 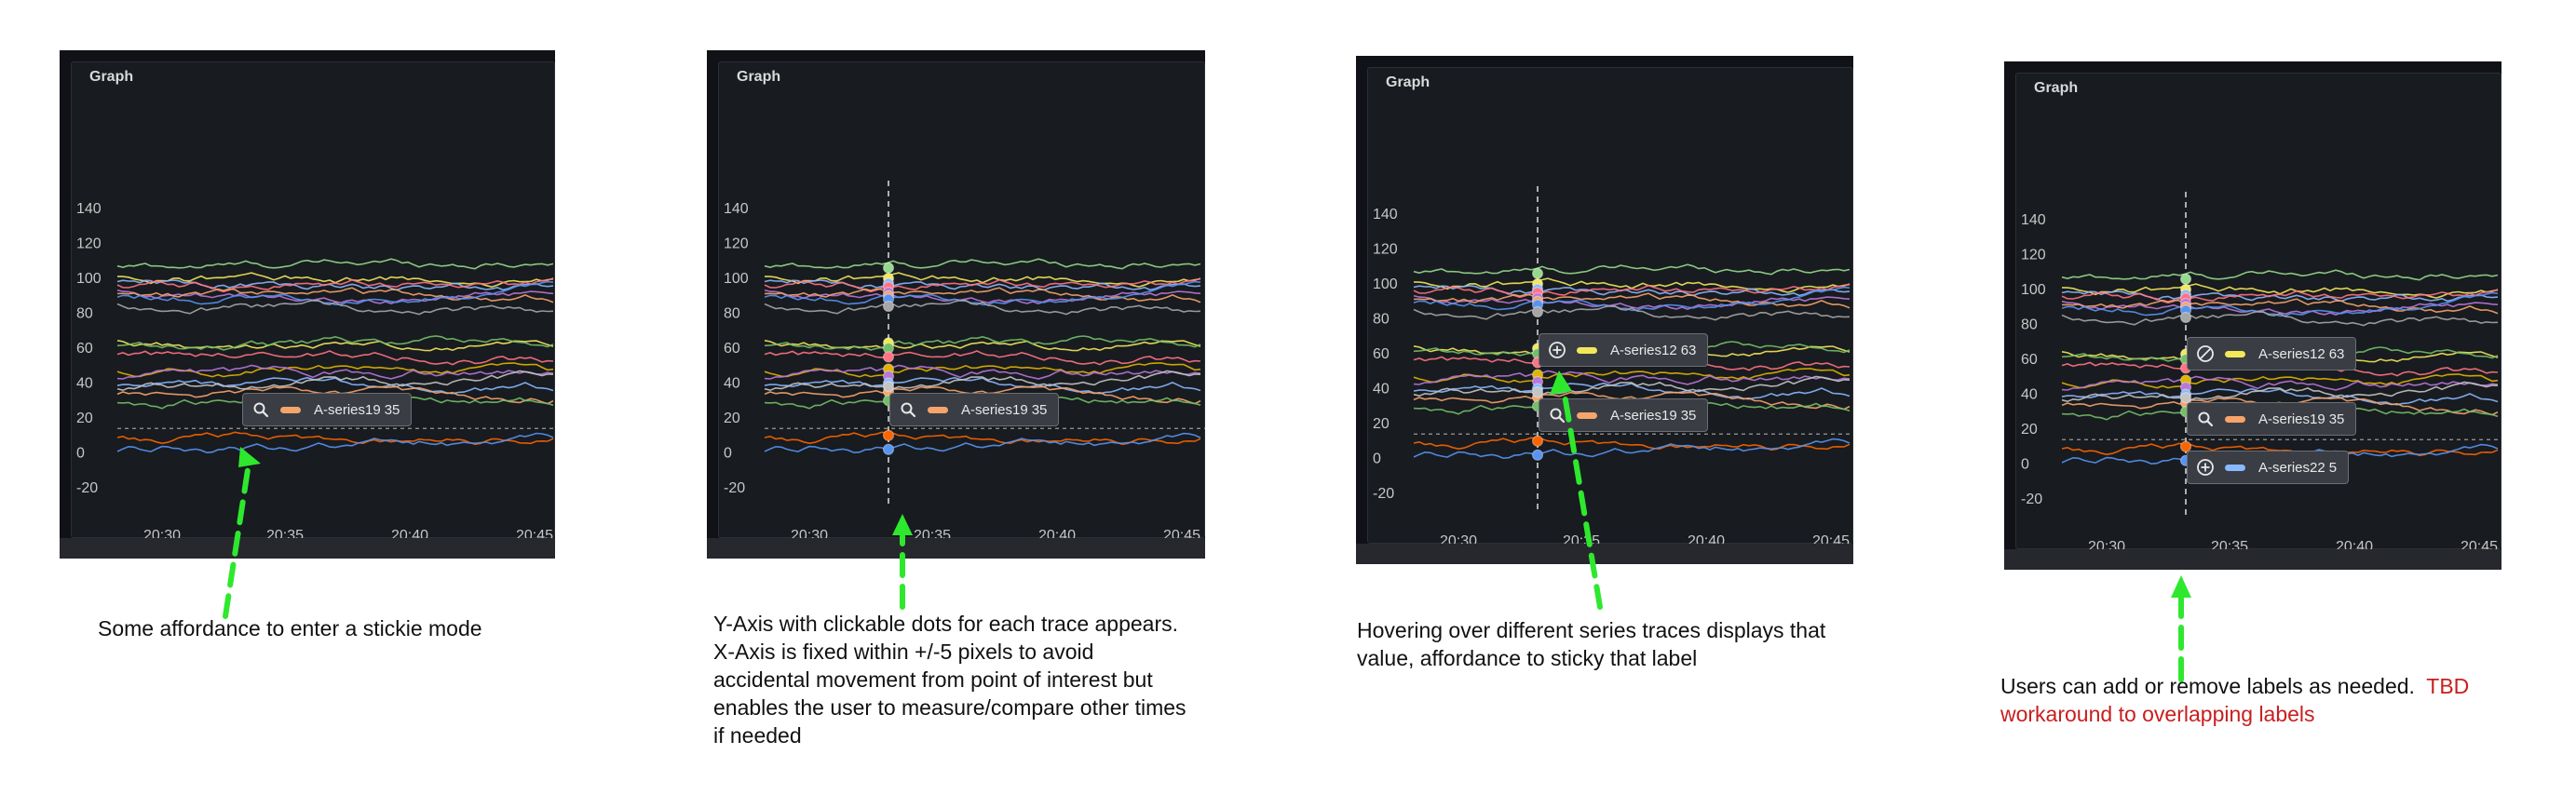 I want to click on y-tick-label: 100, so click(x=1385, y=284).